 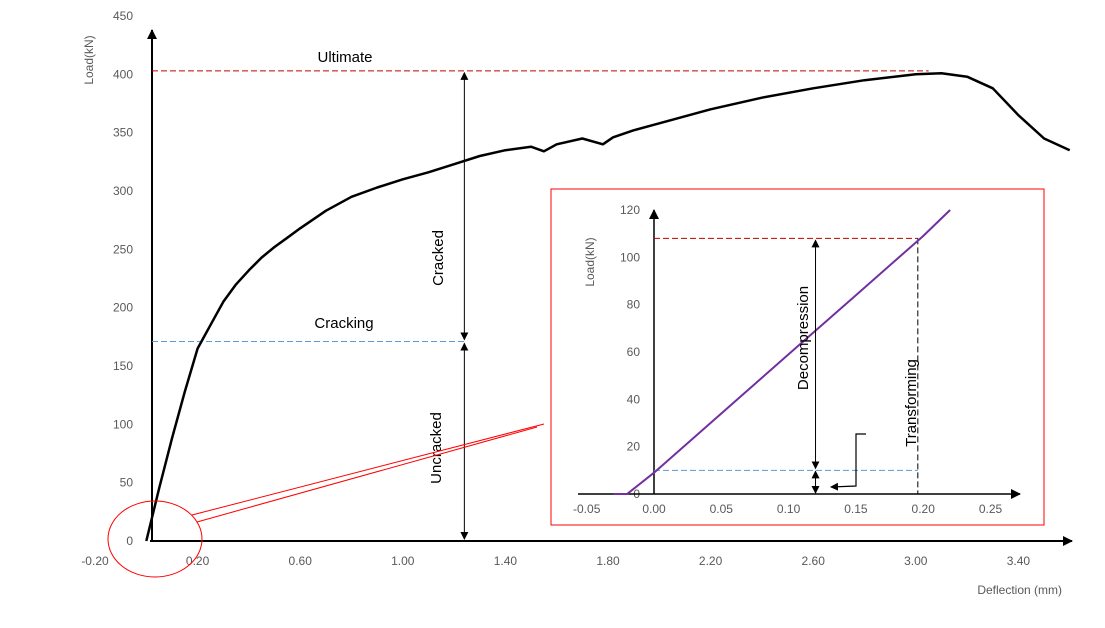 I want to click on main-x-axis-title: Deflection (mm), so click(x=1019, y=590).